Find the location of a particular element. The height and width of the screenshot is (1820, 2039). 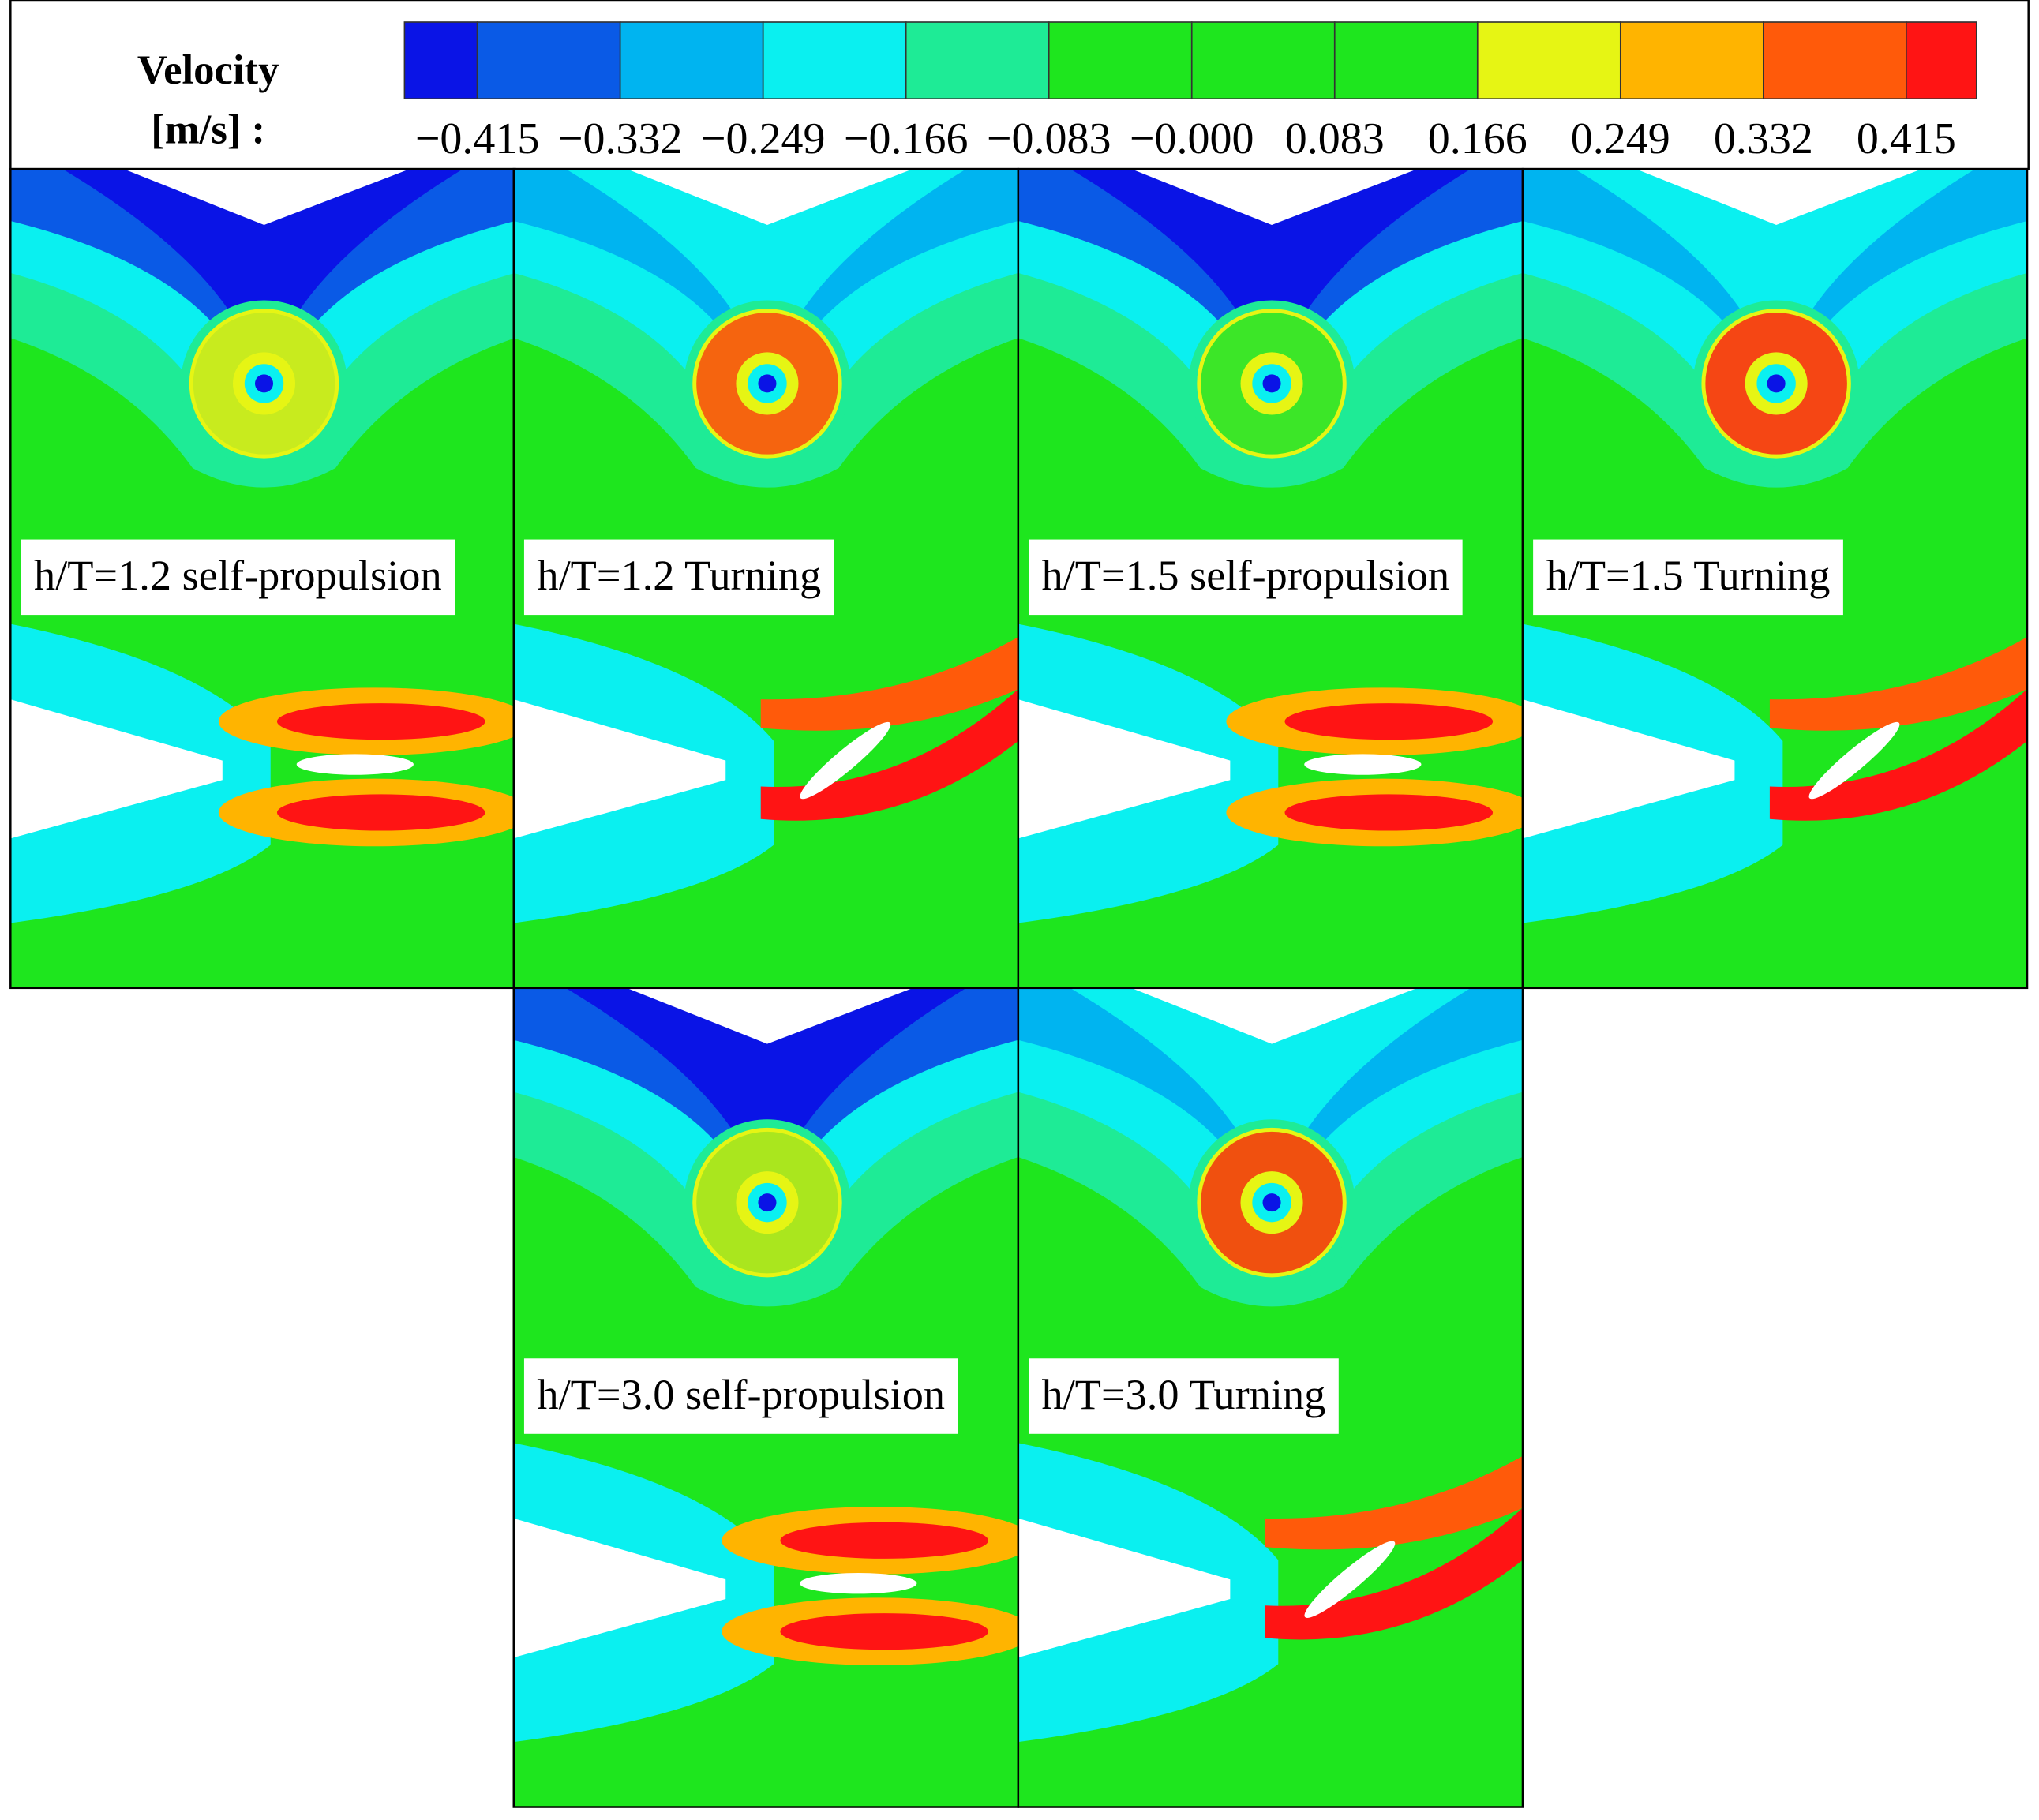

contour-panel: h/T=3.0 Turning is located at coordinates (1270, 1397).